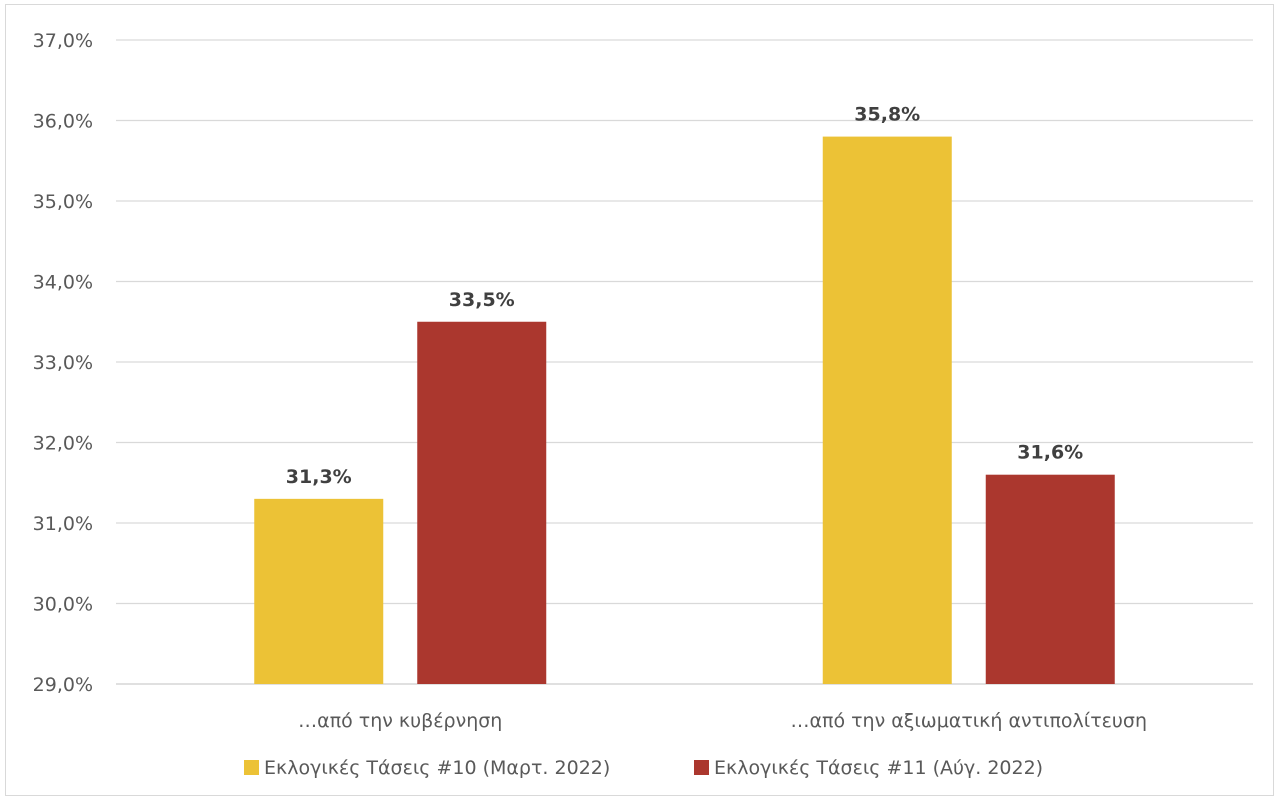 Image resolution: width=1281 pixels, height=805 pixels. Describe the element at coordinates (319, 477) in the screenshot. I see `data-label: 31,3%` at that location.